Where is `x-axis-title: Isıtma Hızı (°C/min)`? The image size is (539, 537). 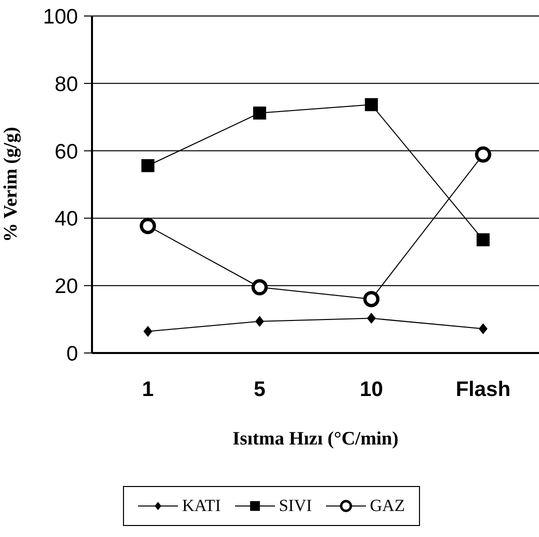 x-axis-title: Isıtma Hızı (°C/min) is located at coordinates (315, 439).